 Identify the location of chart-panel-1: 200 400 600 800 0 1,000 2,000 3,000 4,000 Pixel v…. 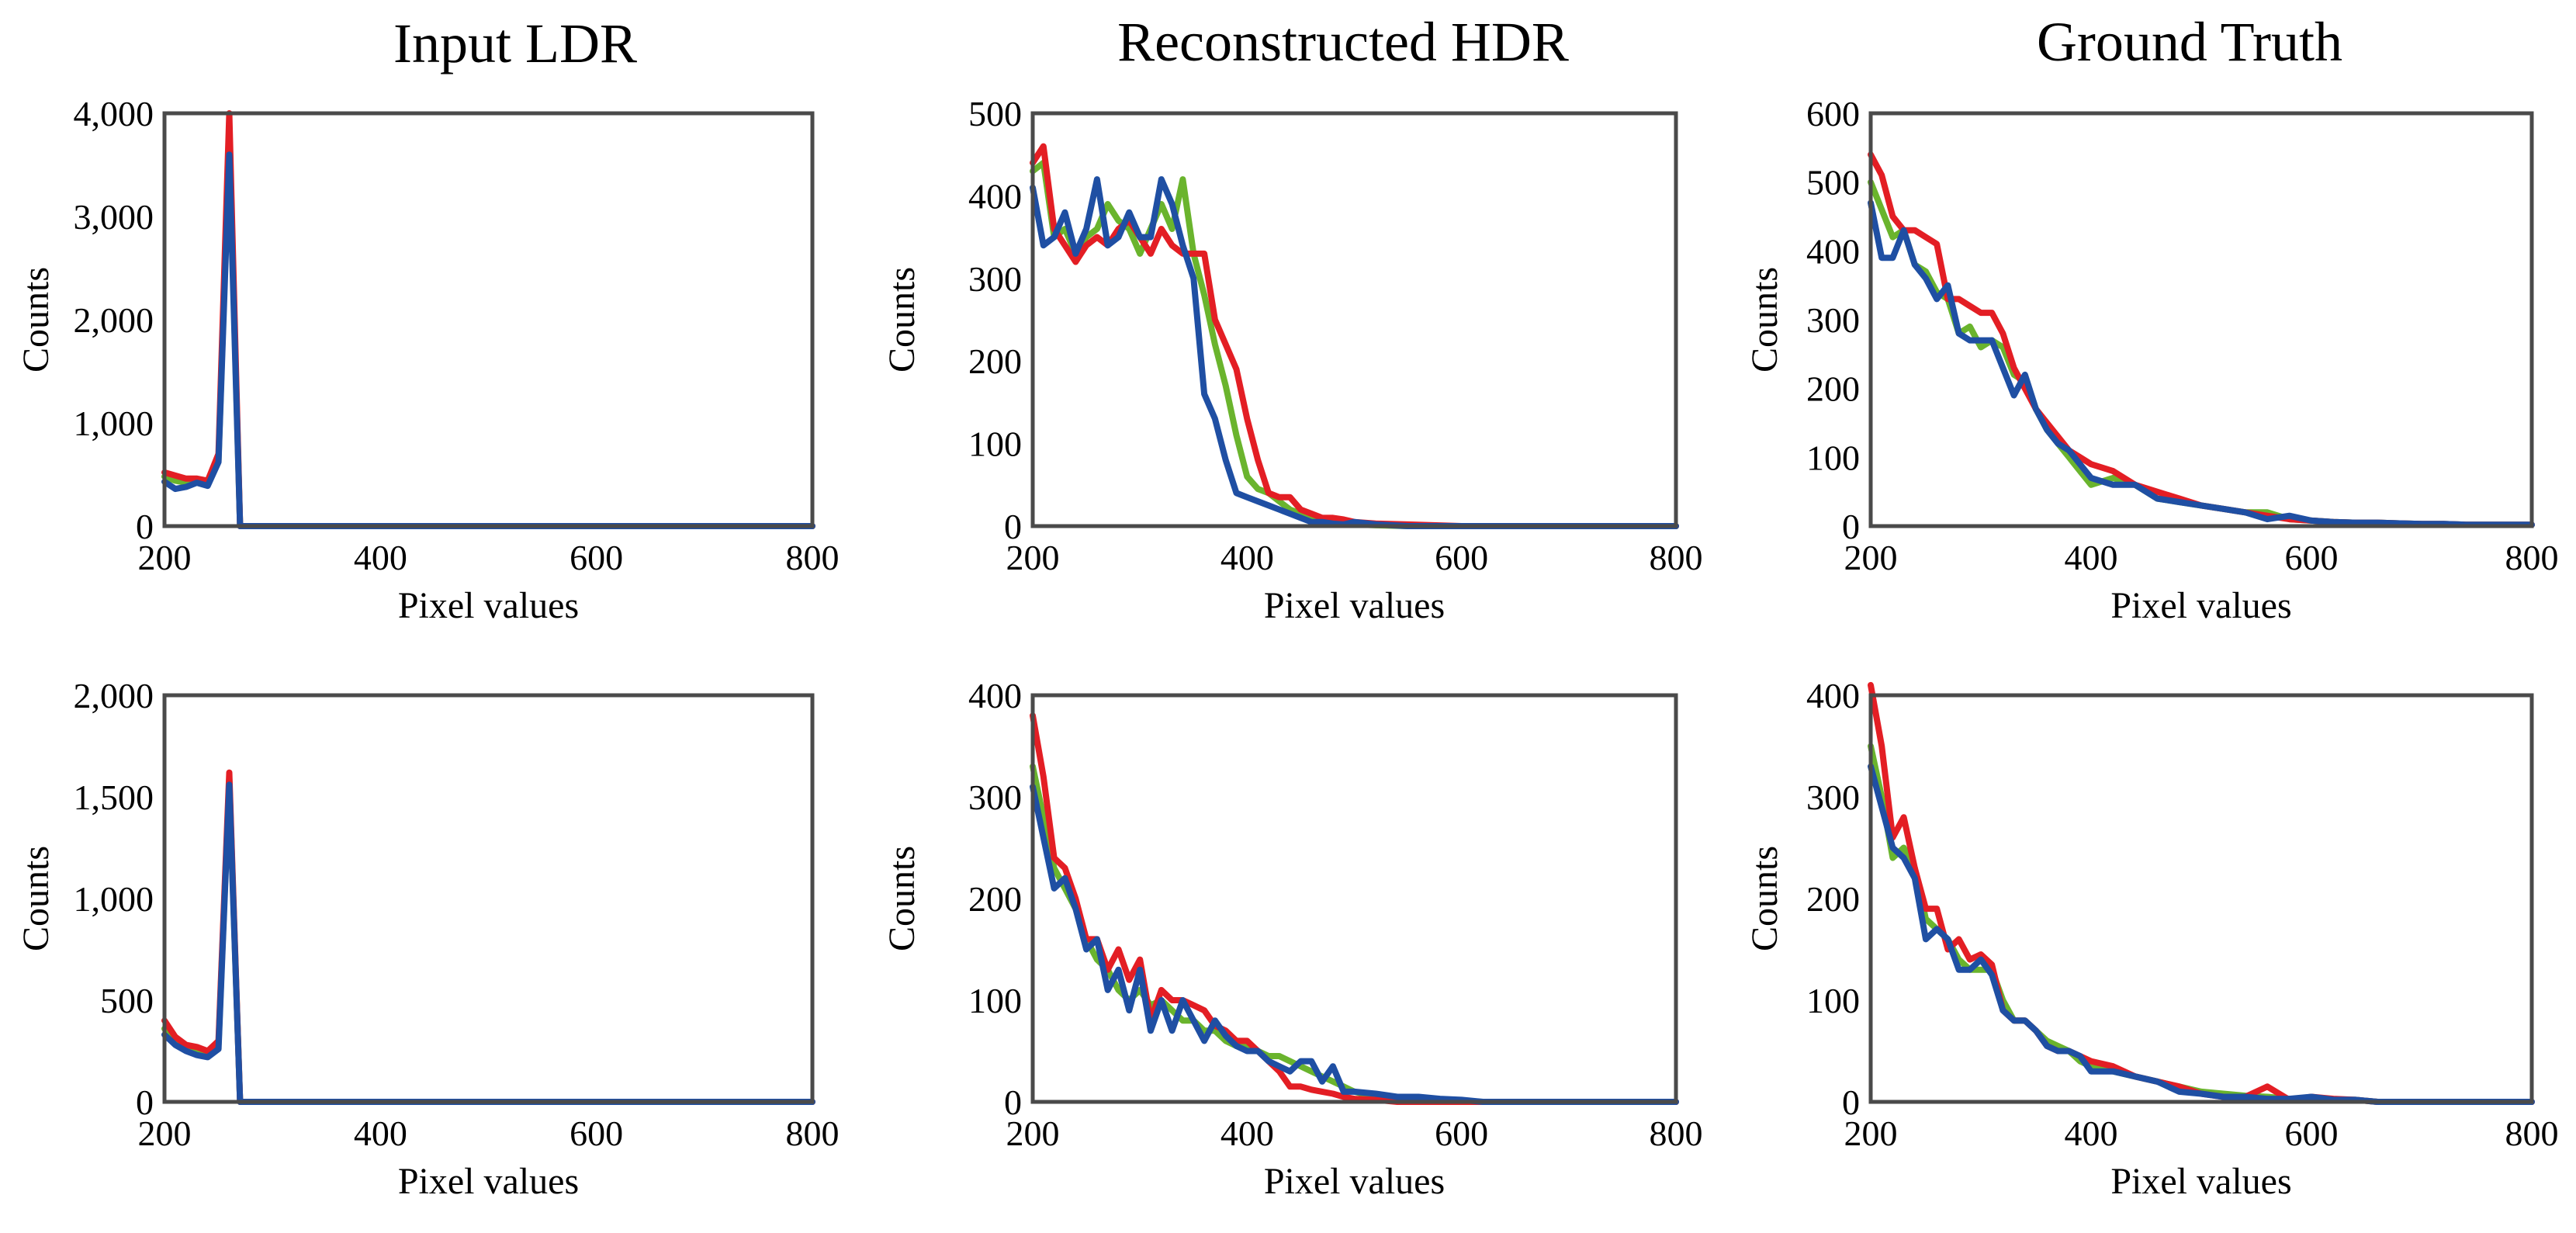
(428, 360).